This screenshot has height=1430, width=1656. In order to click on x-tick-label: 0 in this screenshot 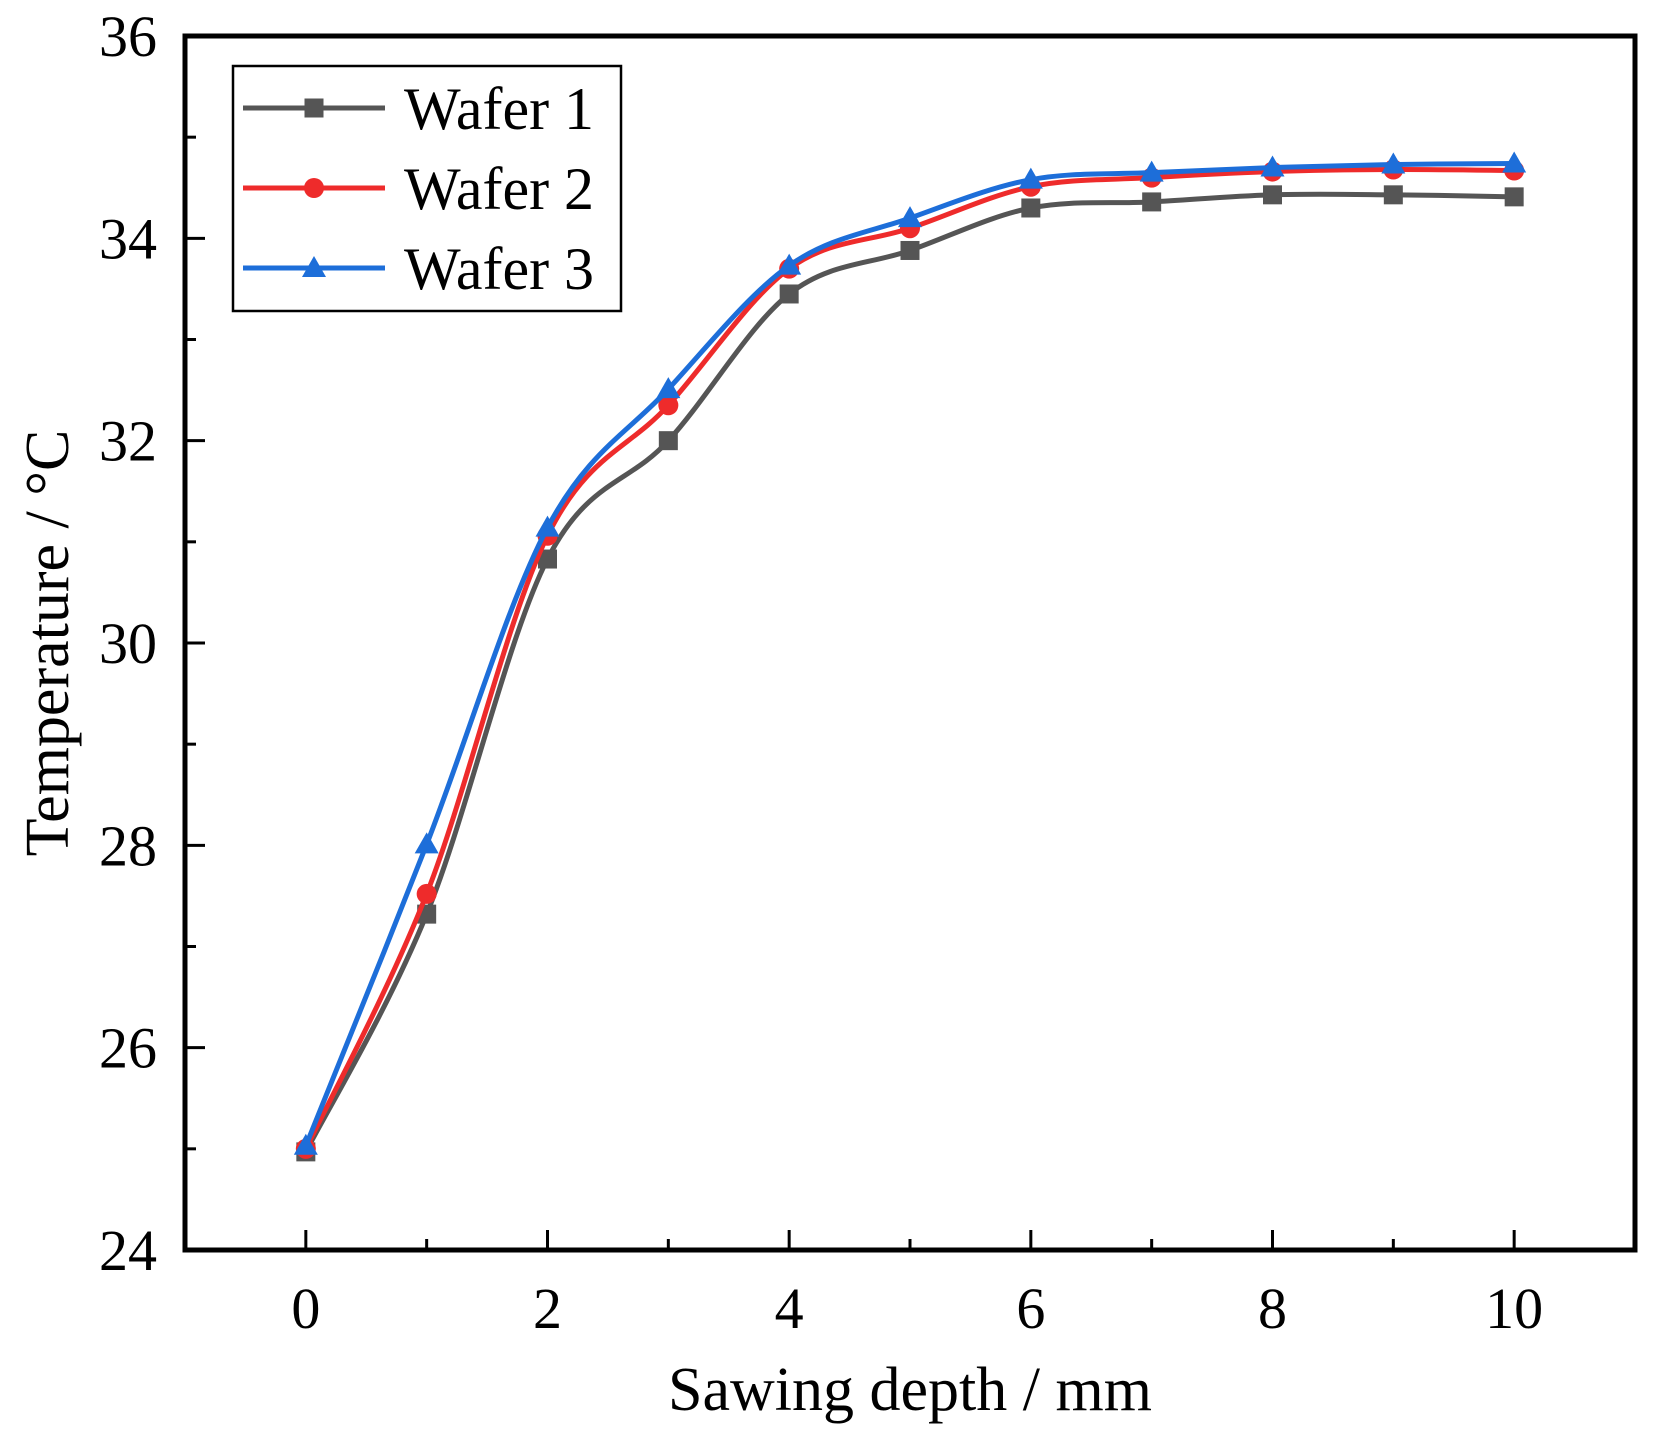, I will do `click(305, 1308)`.